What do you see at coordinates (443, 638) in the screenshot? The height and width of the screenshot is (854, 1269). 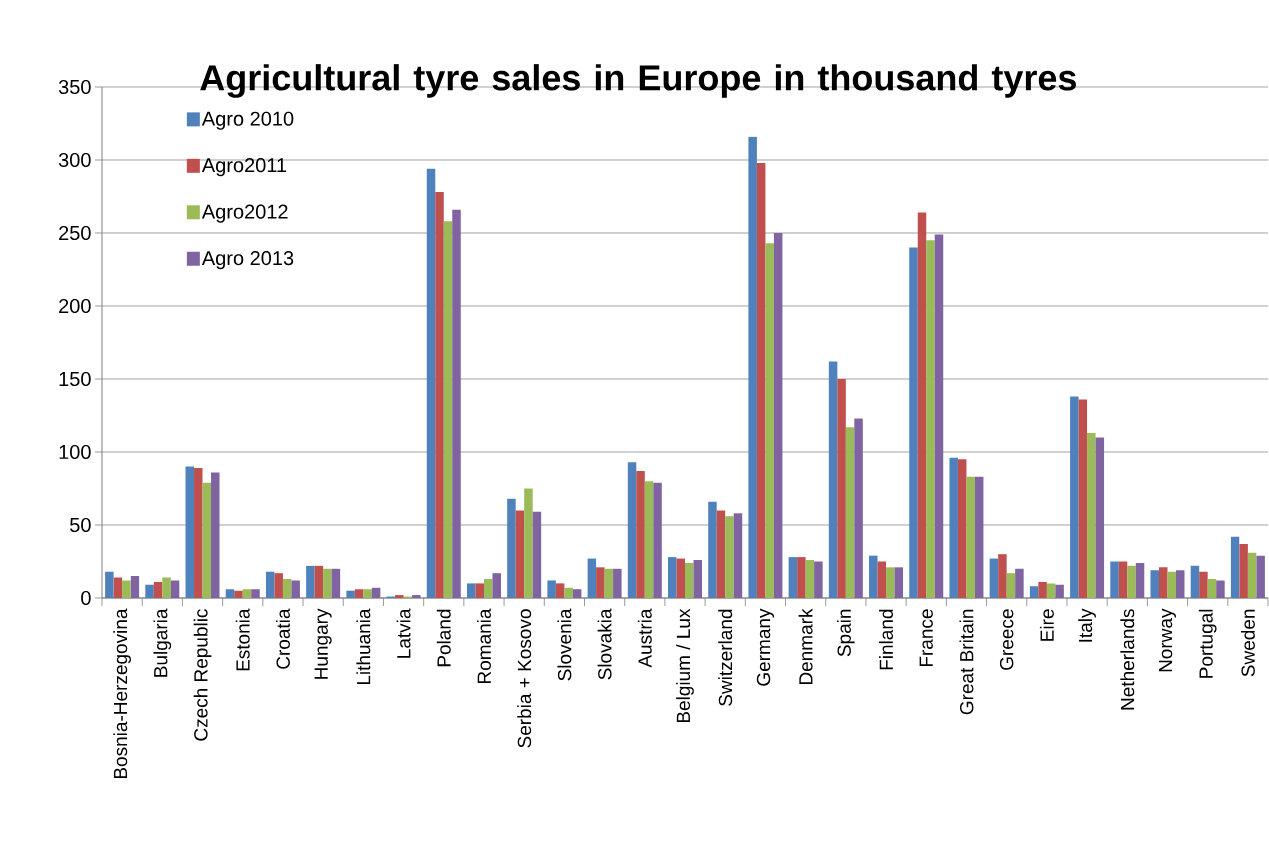 I see `x-tick-label: Poland` at bounding box center [443, 638].